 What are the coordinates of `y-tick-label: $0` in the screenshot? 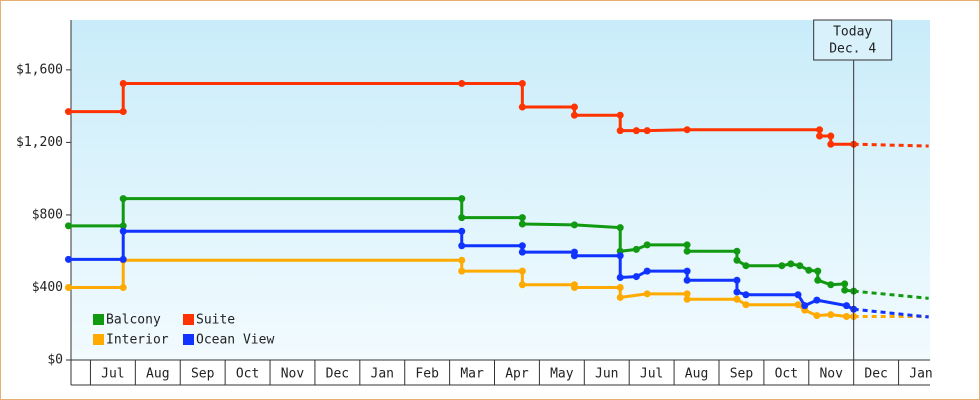 It's located at (55, 360).